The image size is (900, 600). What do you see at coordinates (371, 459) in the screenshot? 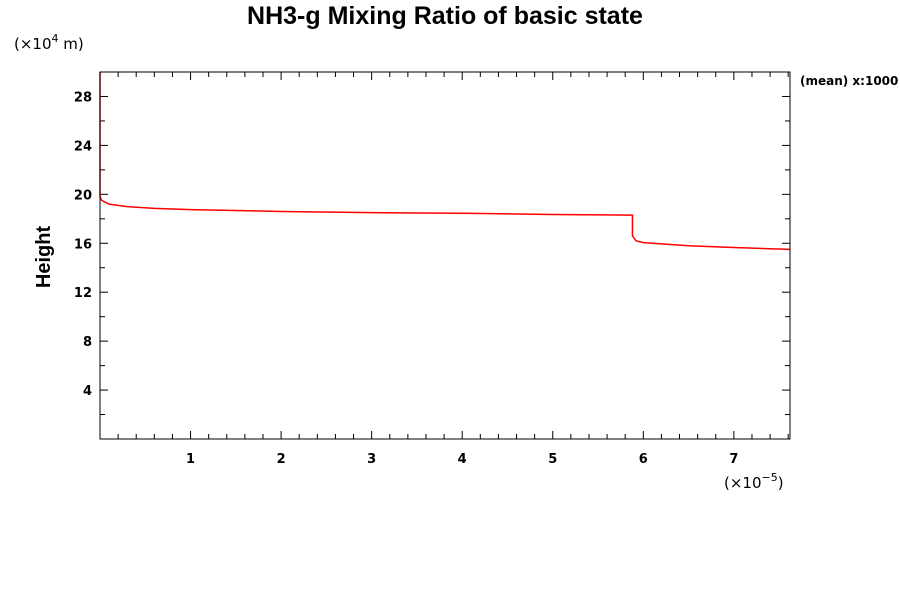
I see `x-tick-label: 3` at bounding box center [371, 459].